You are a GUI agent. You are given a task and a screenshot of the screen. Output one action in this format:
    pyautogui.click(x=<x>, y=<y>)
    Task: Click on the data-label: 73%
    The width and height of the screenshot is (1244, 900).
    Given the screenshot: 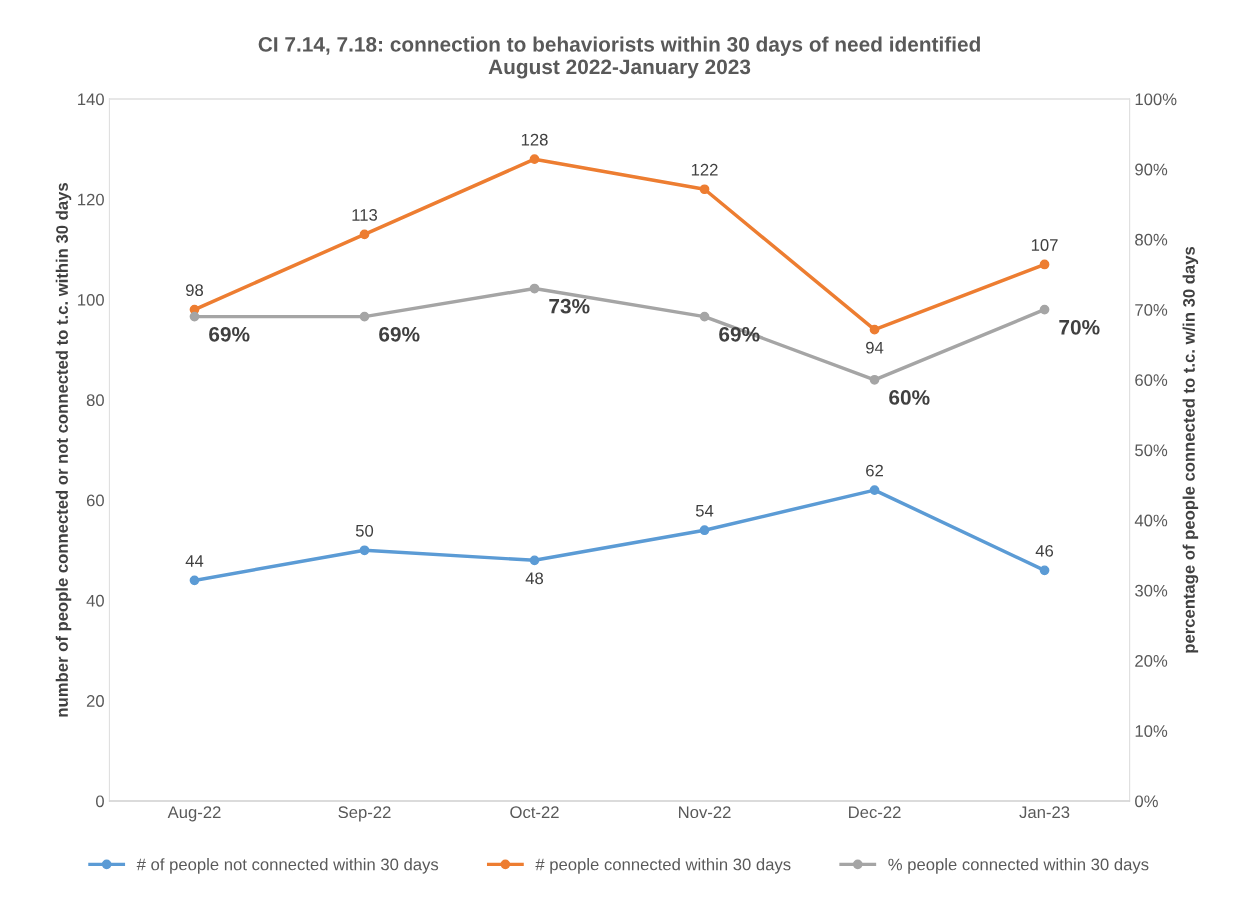 What is the action you would take?
    pyautogui.click(x=569, y=306)
    